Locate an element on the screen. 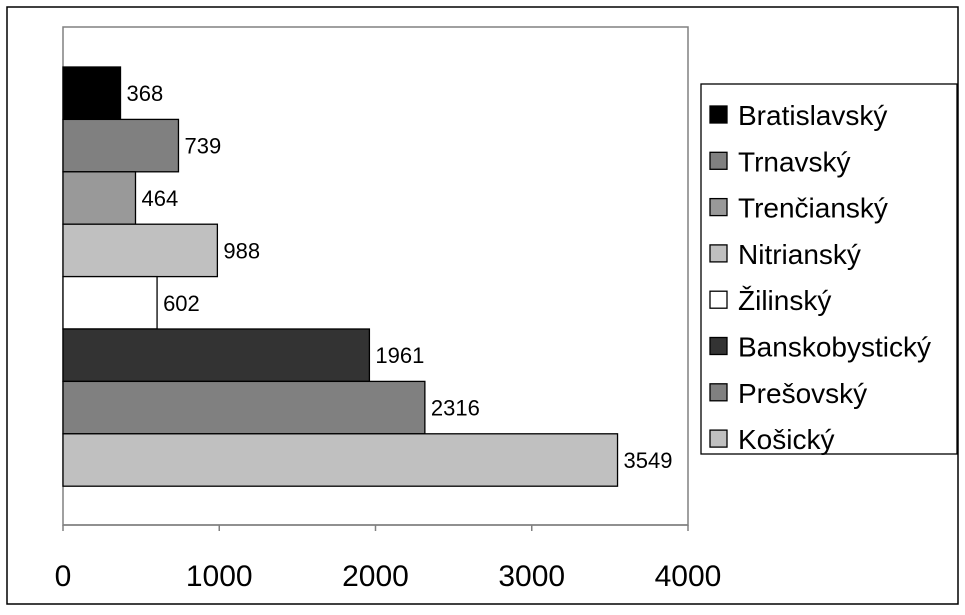 This screenshot has width=965, height=615. x-axis: 0 1000 2000 3000 4000 is located at coordinates (388, 558).